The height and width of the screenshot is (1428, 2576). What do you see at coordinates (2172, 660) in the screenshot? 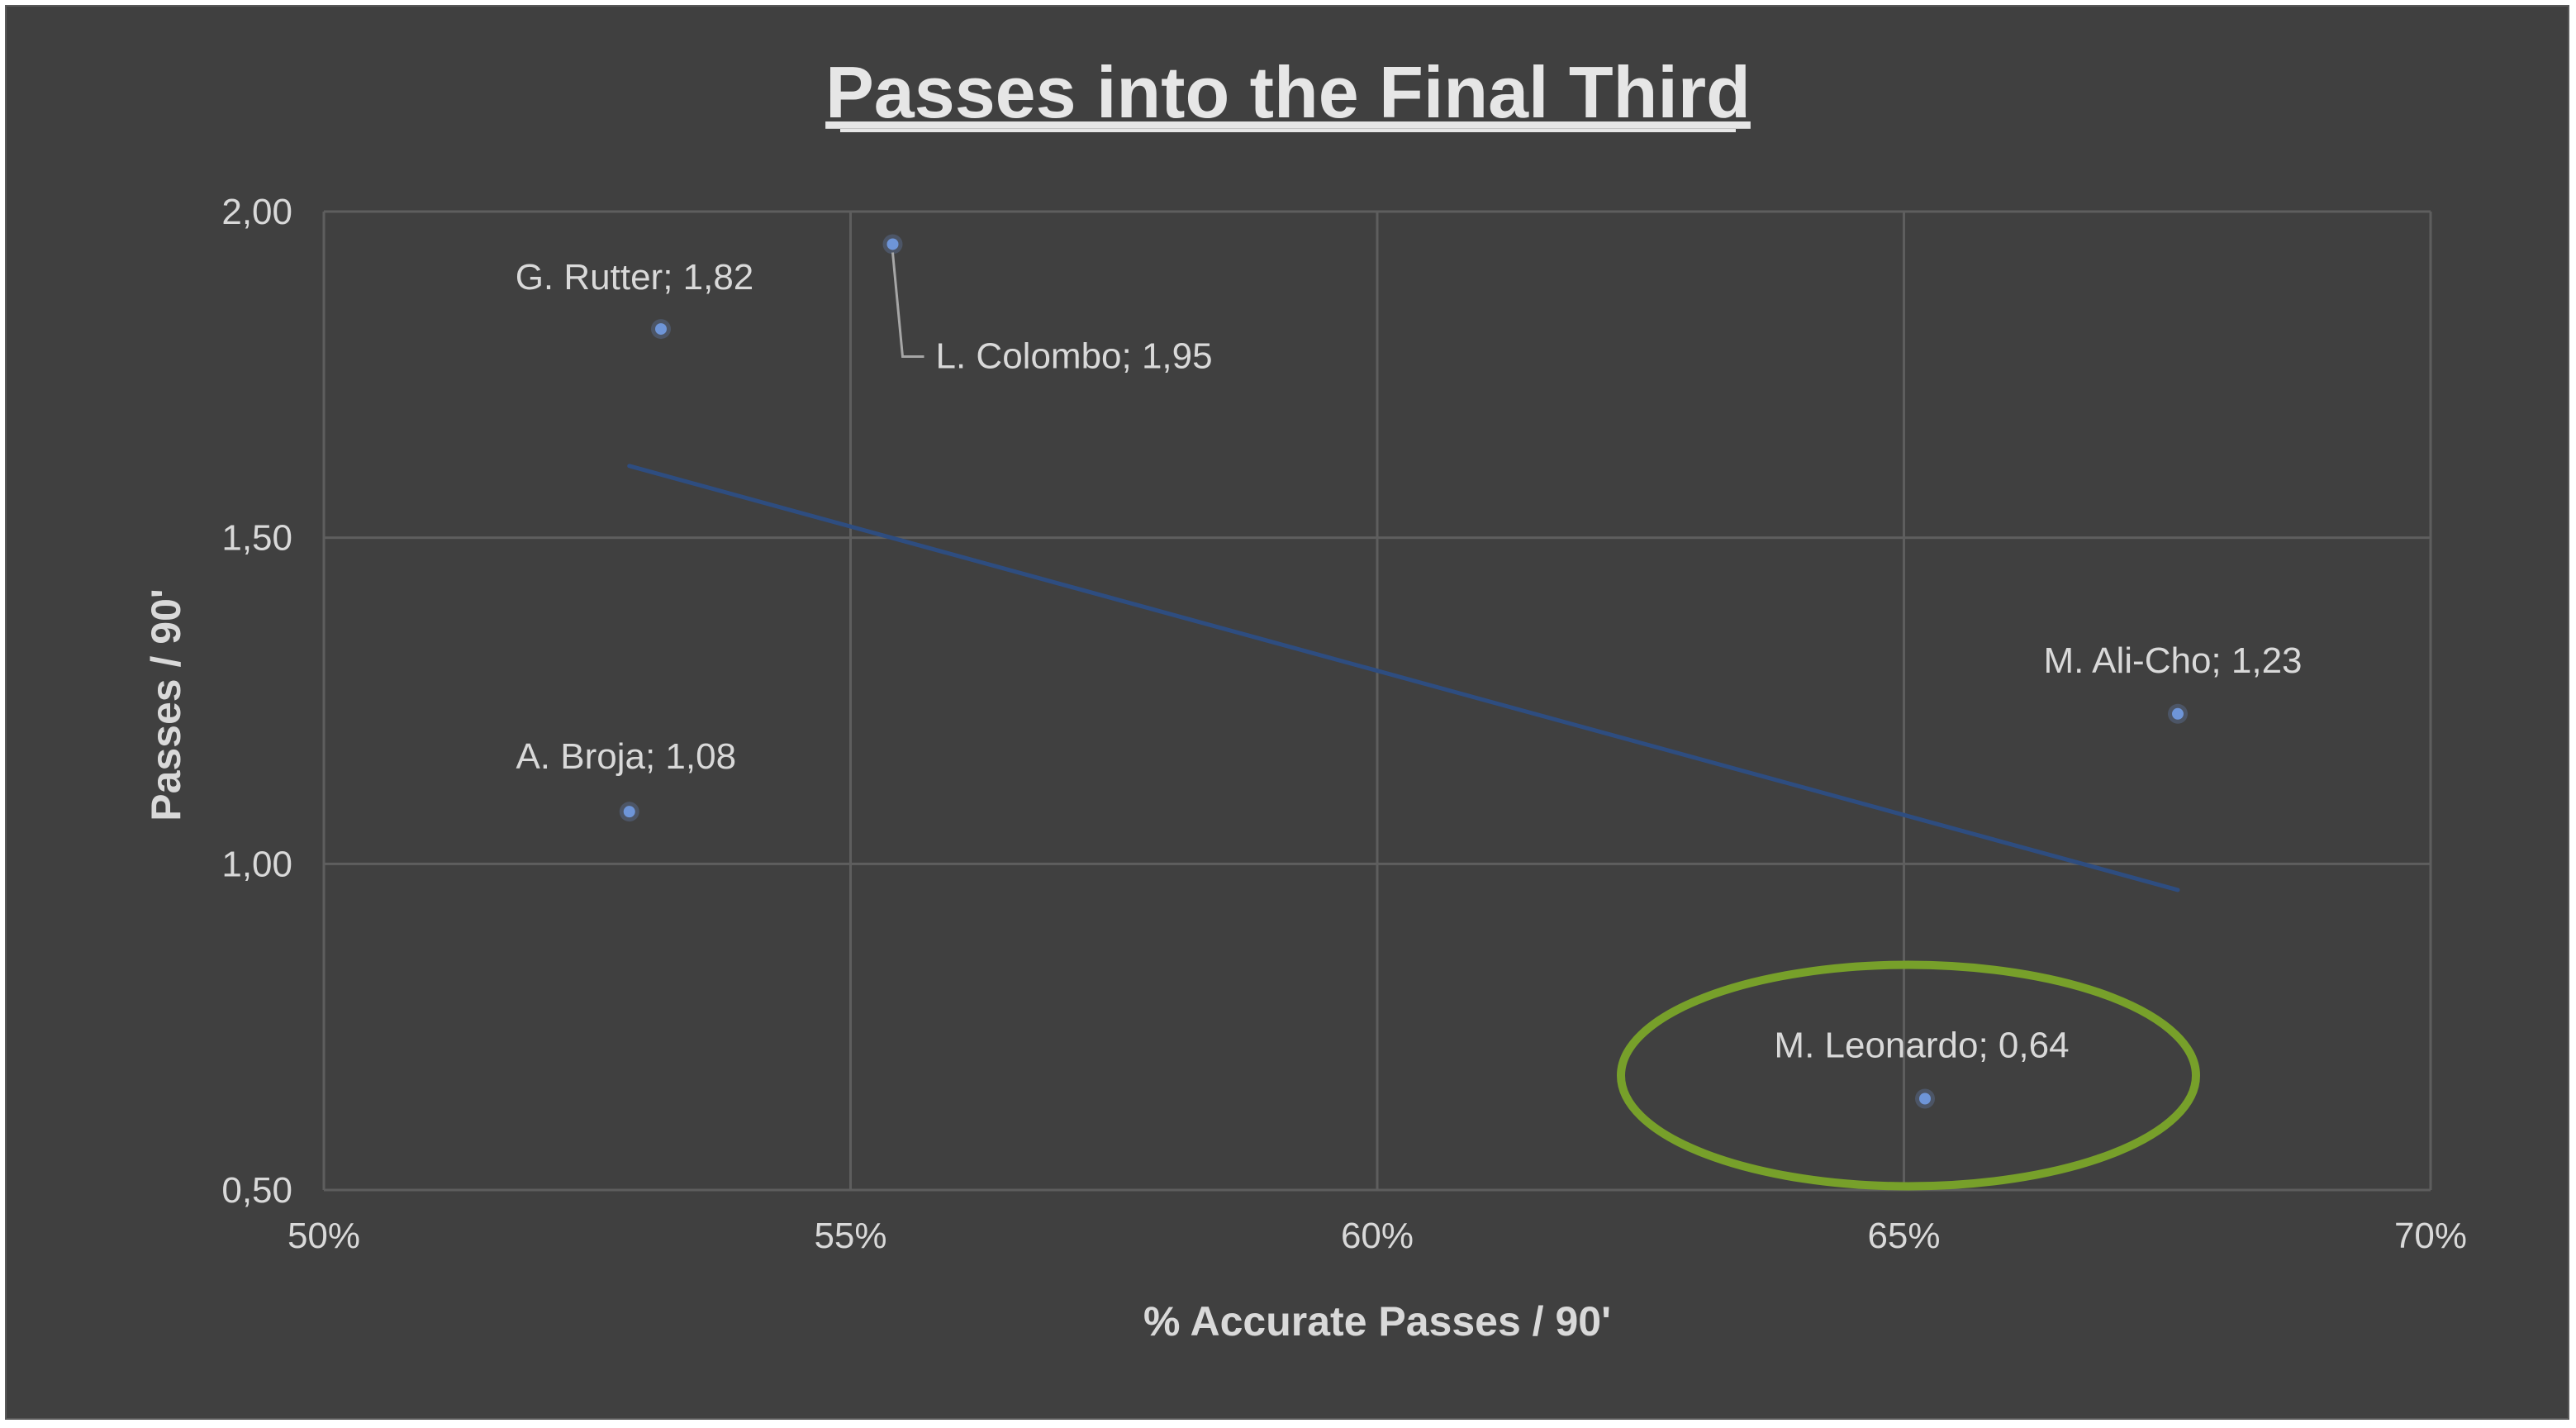
I see `data-label: M. Ali-Cho; 1,23` at bounding box center [2172, 660].